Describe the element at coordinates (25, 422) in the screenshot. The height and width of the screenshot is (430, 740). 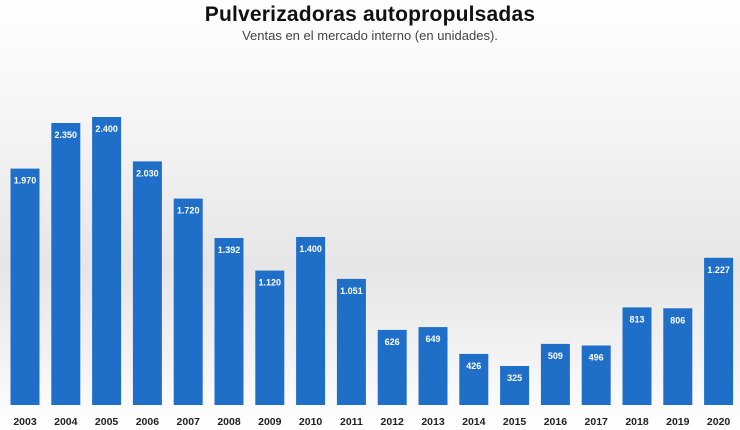
I see `x-tick-label-2003: 2003` at that location.